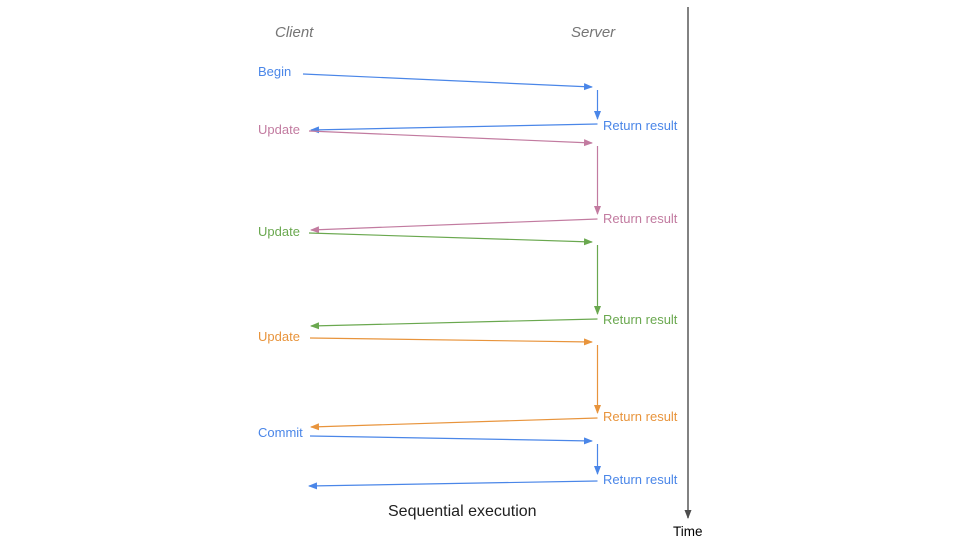  What do you see at coordinates (294, 32) in the screenshot?
I see `client-lifeline-label: Client` at bounding box center [294, 32].